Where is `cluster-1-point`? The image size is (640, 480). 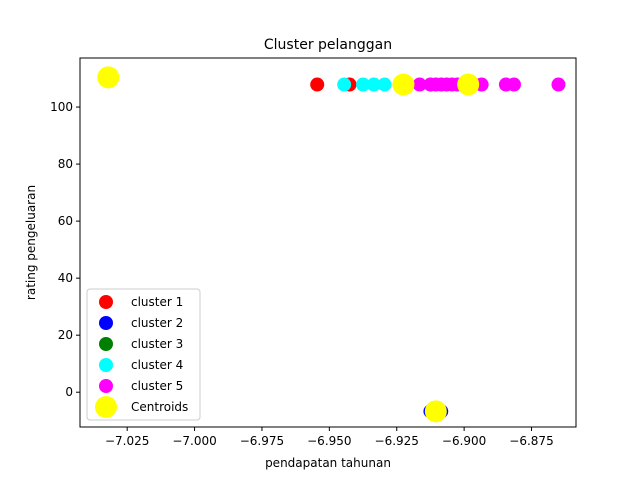
cluster-1-point is located at coordinates (317, 84).